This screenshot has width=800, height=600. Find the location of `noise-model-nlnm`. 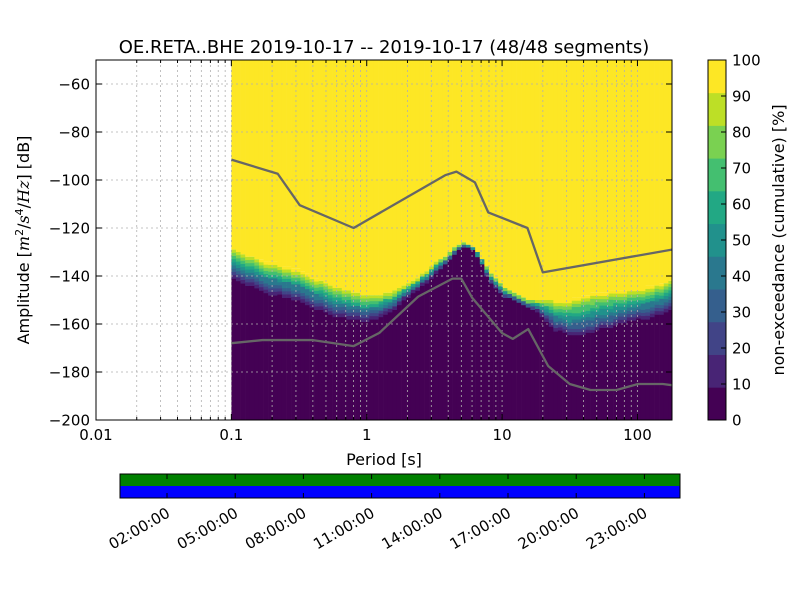

noise-model-nlnm is located at coordinates (451, 334).